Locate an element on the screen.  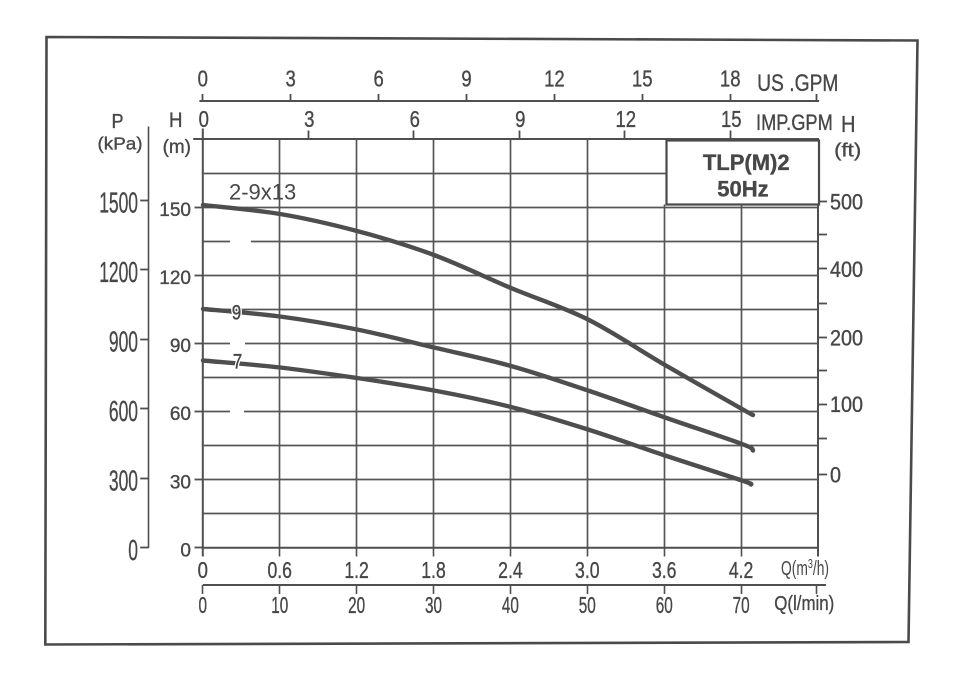
svg-text: 18 is located at coordinates (730, 78).